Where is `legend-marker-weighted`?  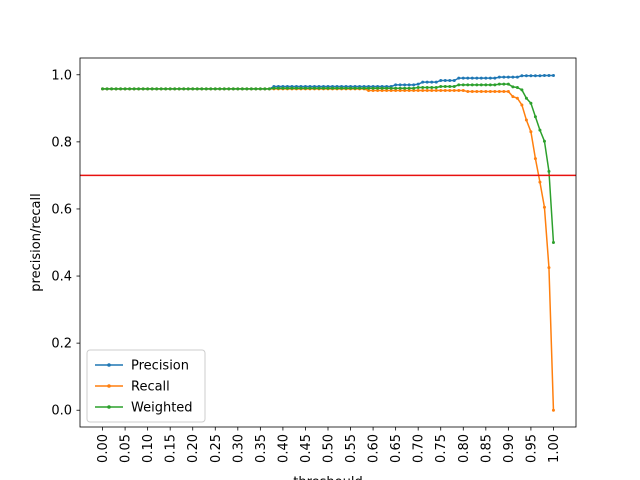
legend-marker-weighted is located at coordinates (109, 407).